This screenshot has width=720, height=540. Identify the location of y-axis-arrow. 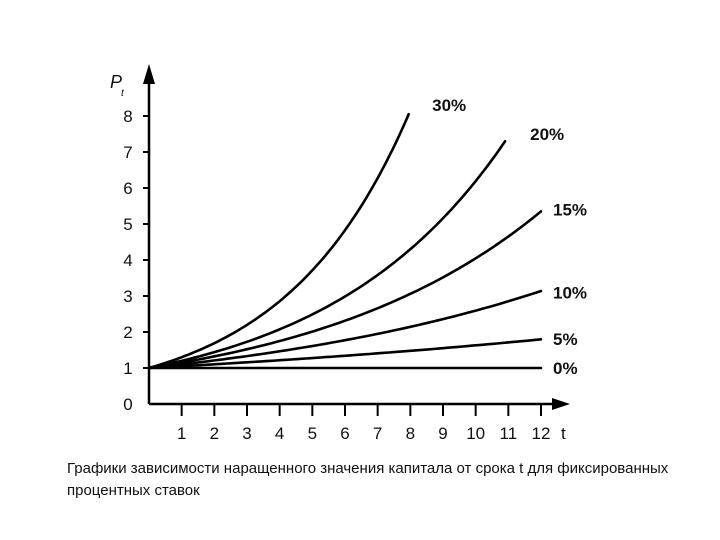
(149, 74).